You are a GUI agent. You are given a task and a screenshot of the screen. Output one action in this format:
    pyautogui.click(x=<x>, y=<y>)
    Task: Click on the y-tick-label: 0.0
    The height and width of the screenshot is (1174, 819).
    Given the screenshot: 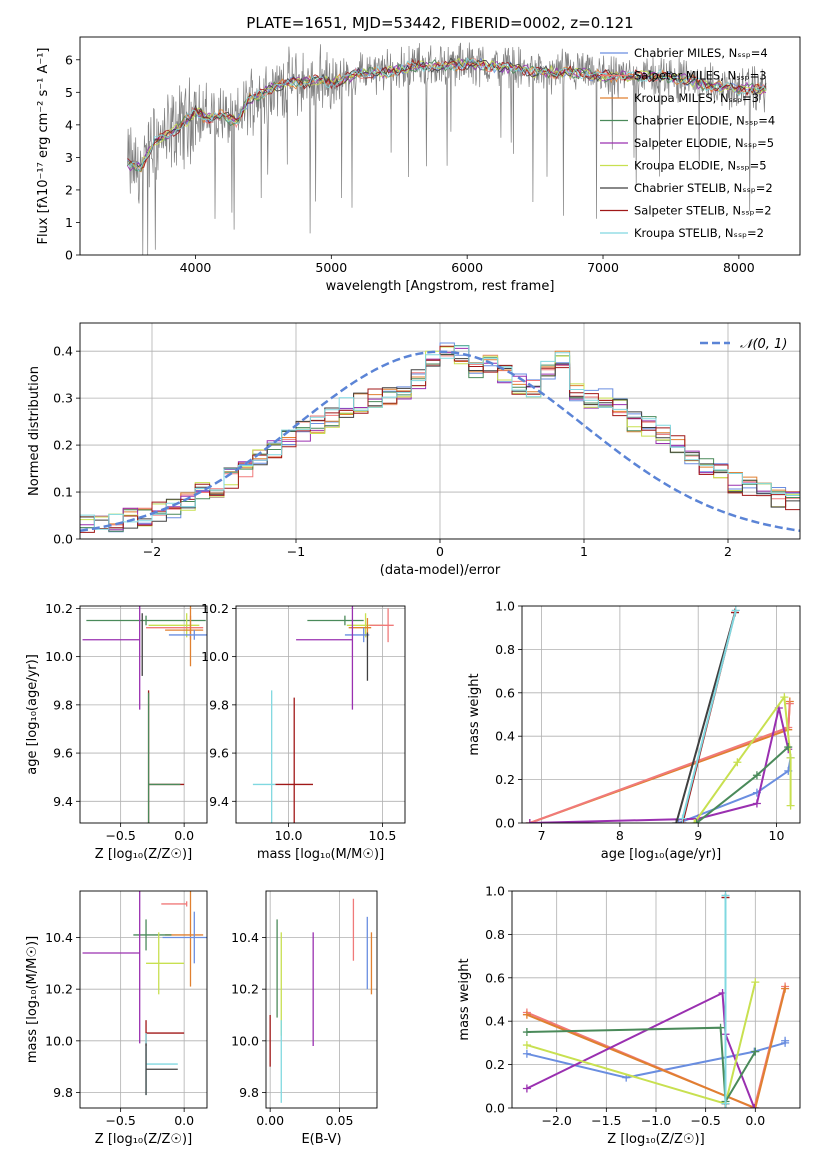 What is the action you would take?
    pyautogui.click(x=505, y=823)
    